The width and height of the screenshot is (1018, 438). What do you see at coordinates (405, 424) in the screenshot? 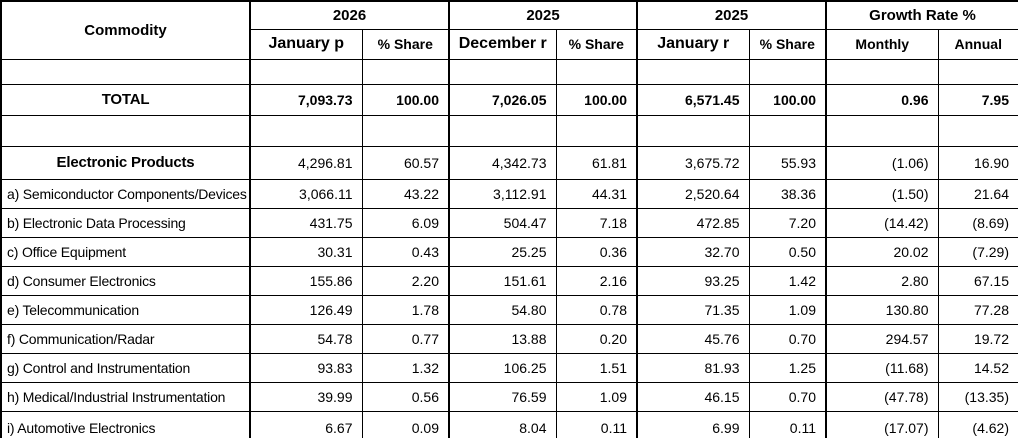
I see `value-cell: 0.09` at bounding box center [405, 424].